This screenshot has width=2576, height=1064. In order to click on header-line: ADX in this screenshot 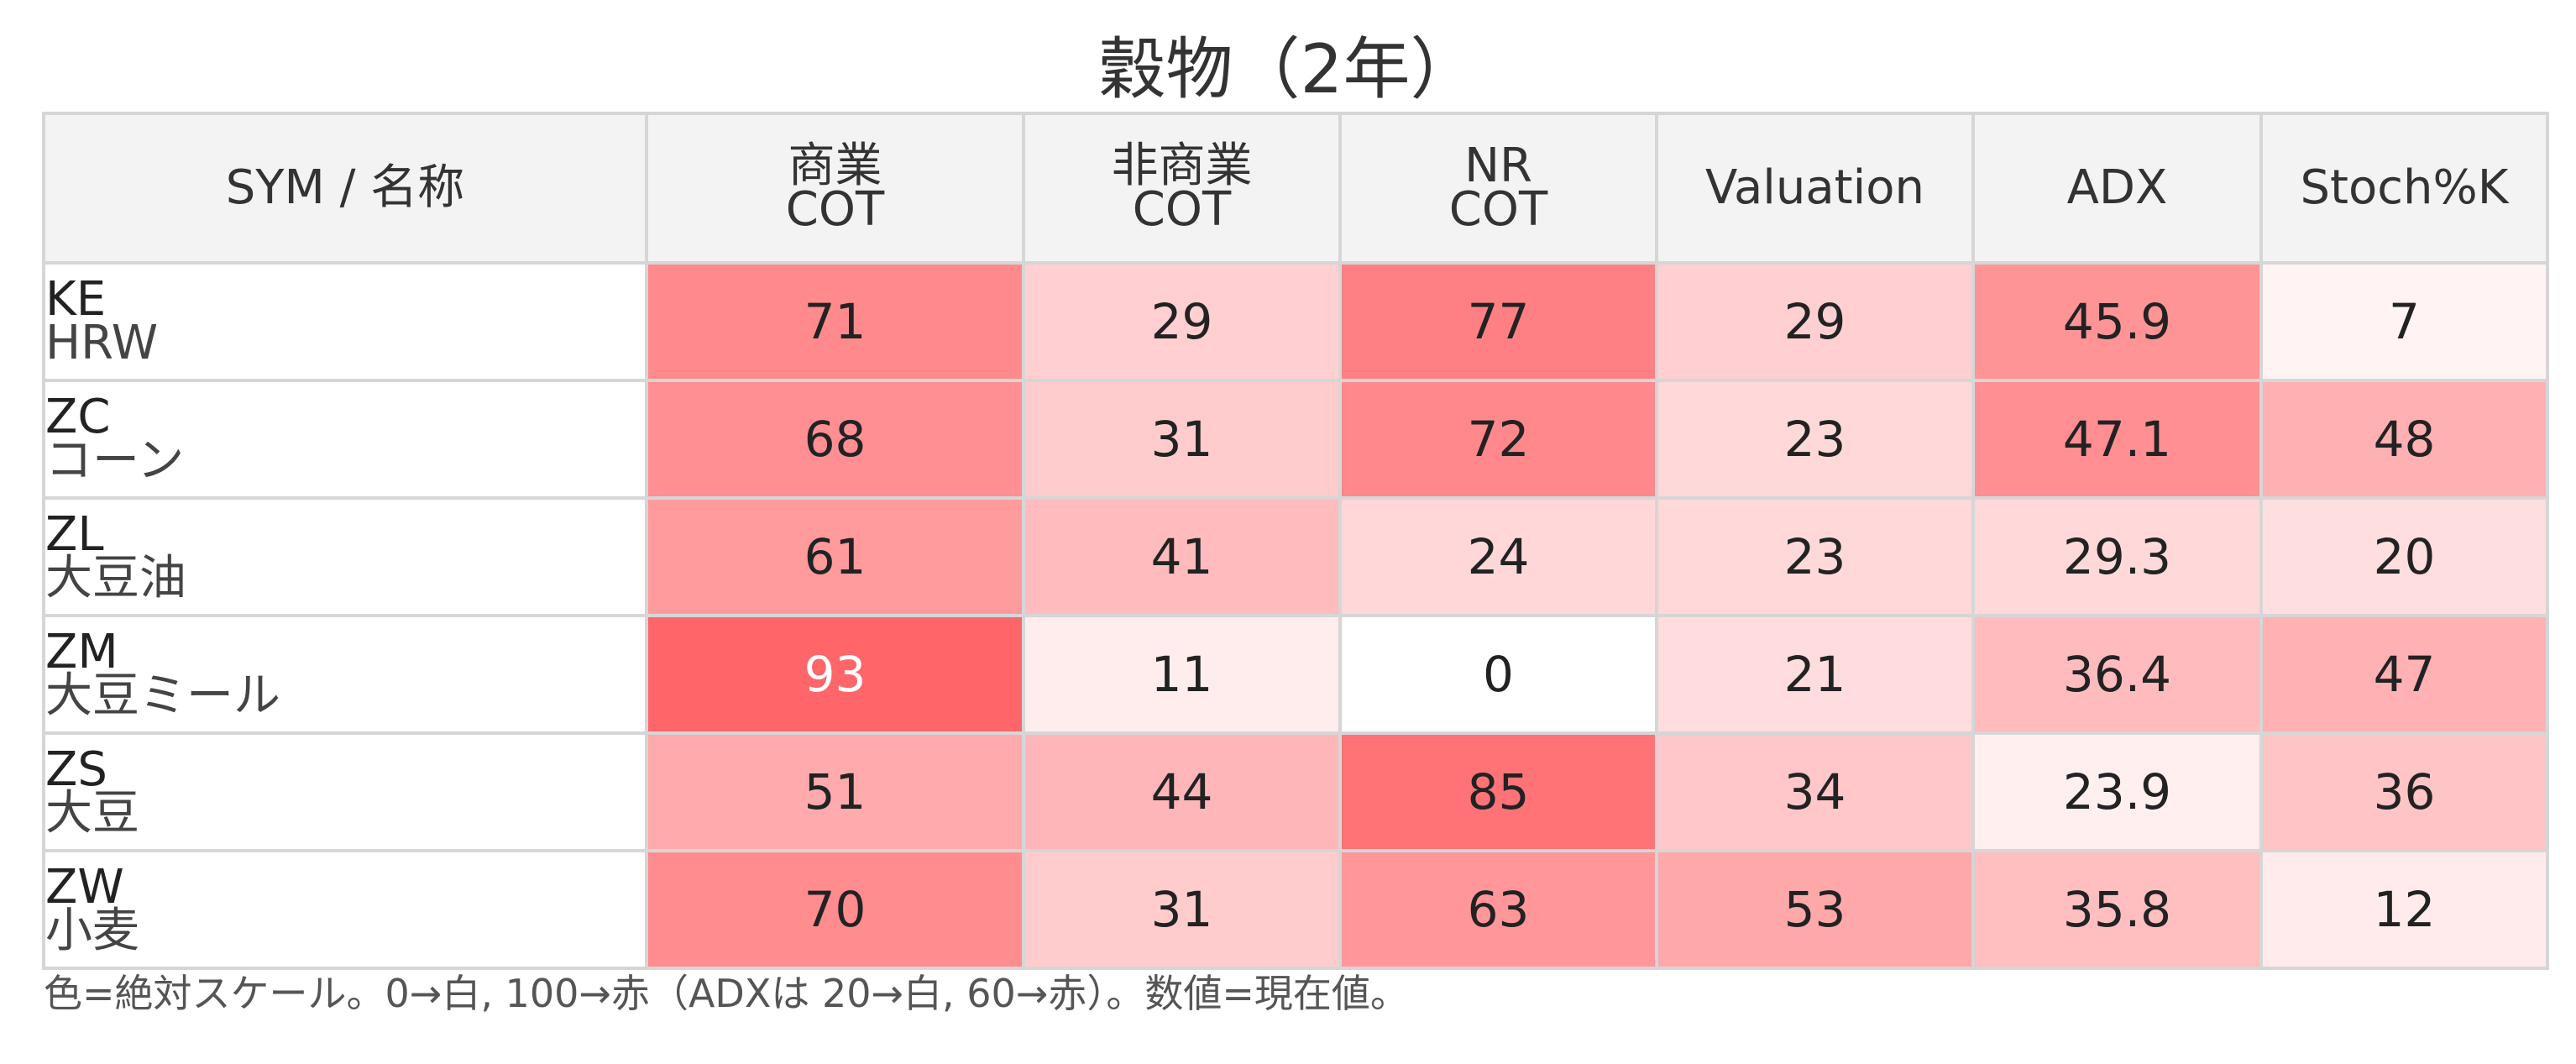, I will do `click(2117, 187)`.